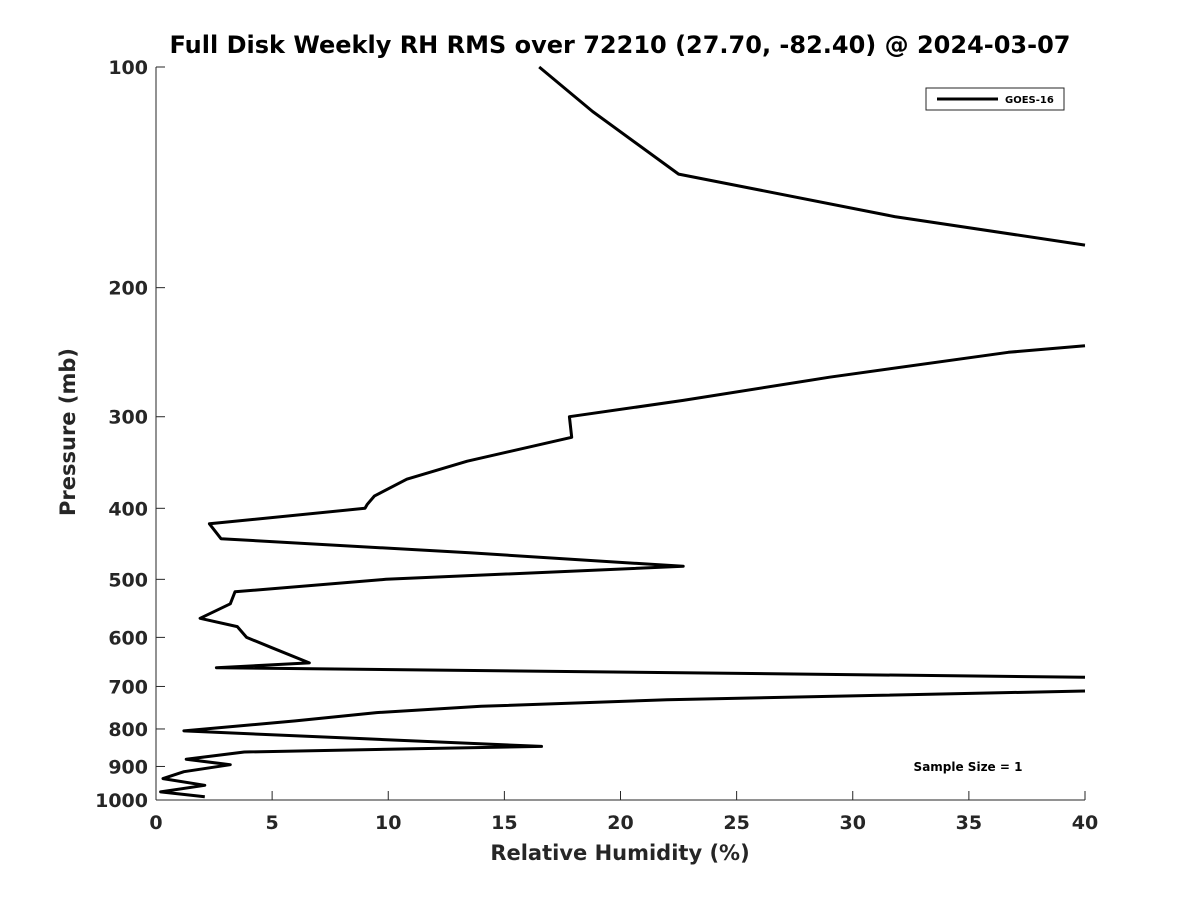 The width and height of the screenshot is (1200, 900). What do you see at coordinates (968, 767) in the screenshot?
I see `sample-size-annotation: Sample Size = 1` at bounding box center [968, 767].